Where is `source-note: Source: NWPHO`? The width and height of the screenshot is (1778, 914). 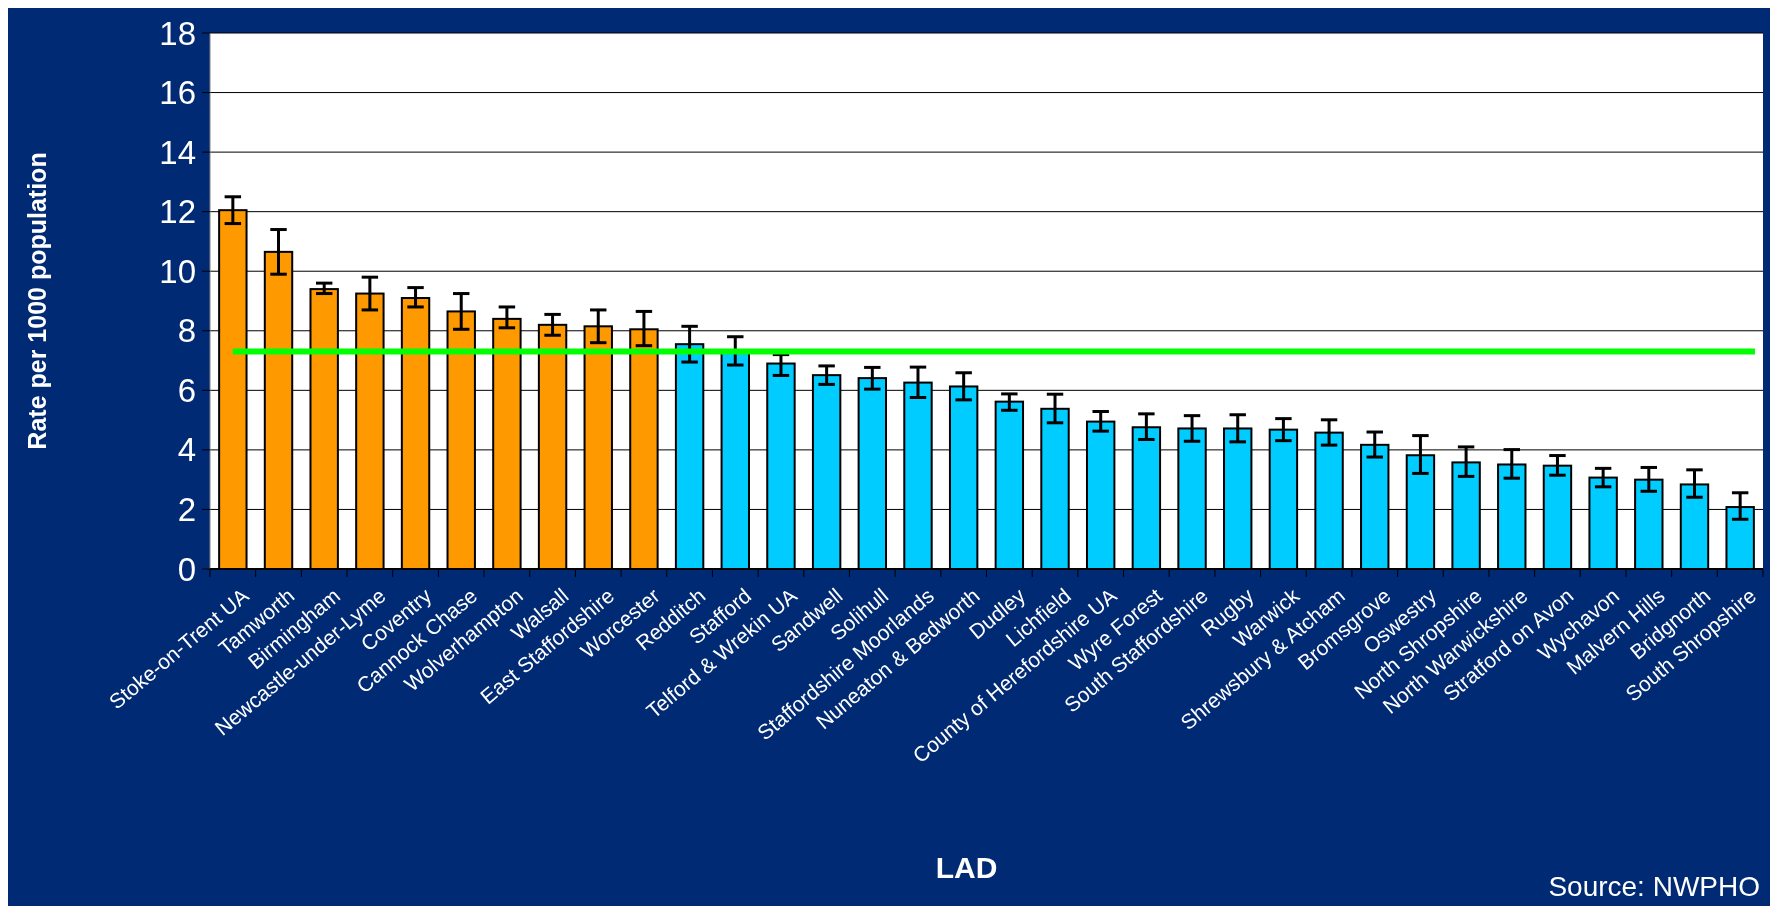 source-note: Source: NWPHO is located at coordinates (1654, 886).